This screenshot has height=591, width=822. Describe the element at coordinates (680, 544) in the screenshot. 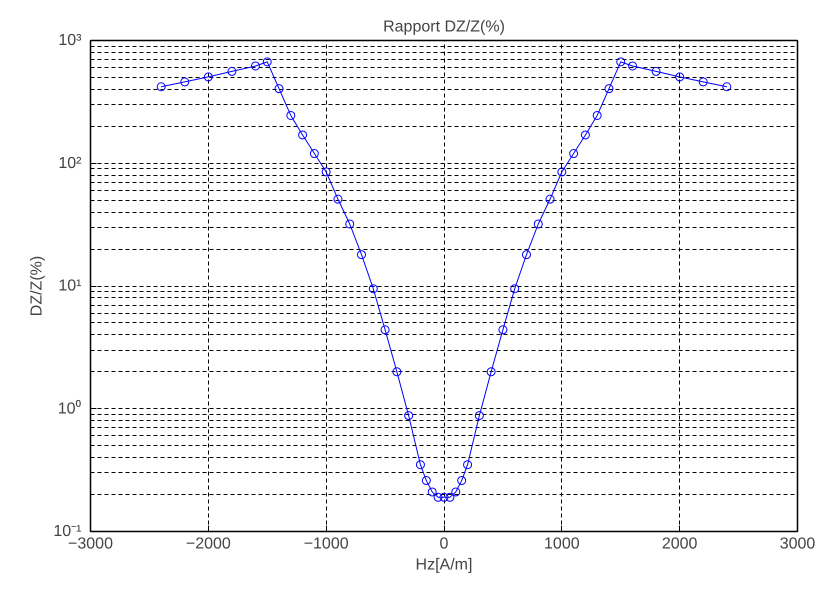

I see `x-tick-label: 2000` at that location.